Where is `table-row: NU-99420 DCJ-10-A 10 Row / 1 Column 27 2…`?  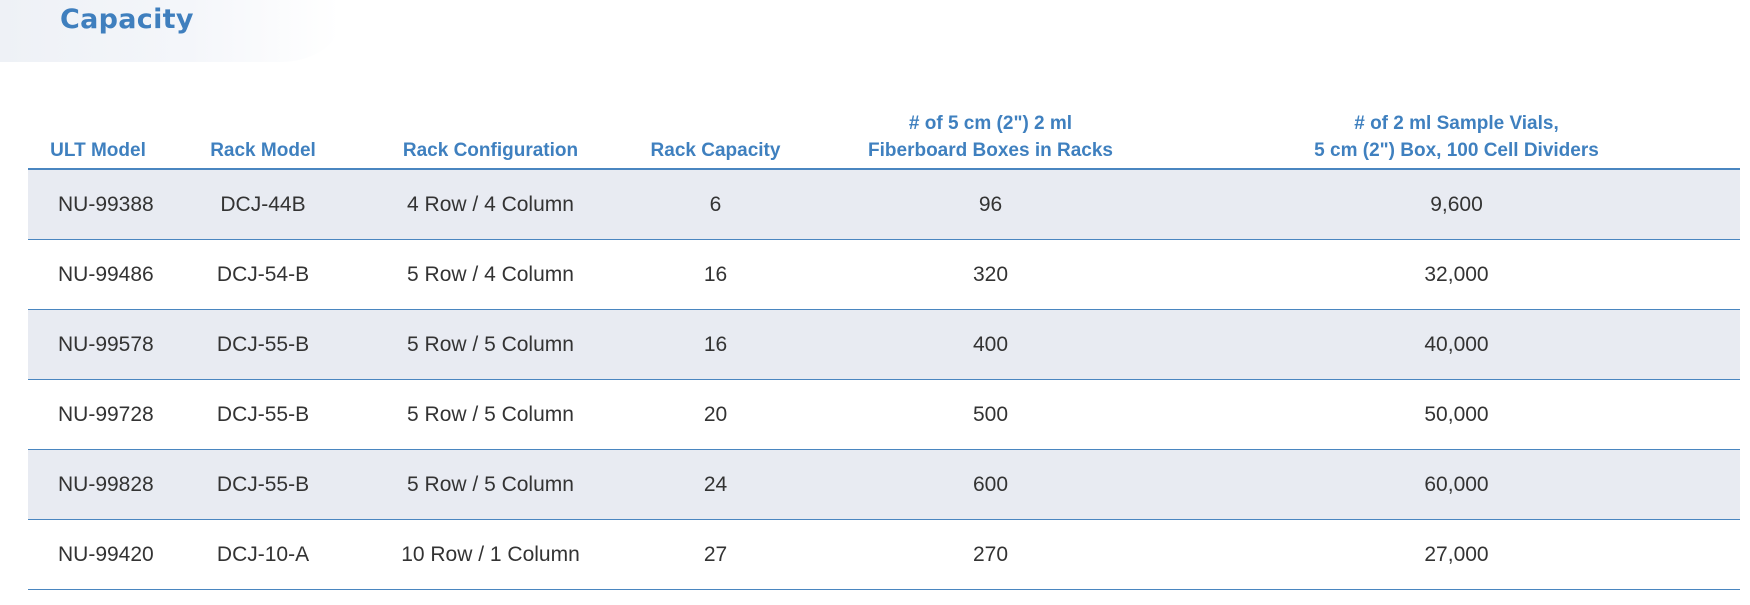 table-row: NU-99420 DCJ-10-A 10 Row / 1 Column 27 2… is located at coordinates (884, 554).